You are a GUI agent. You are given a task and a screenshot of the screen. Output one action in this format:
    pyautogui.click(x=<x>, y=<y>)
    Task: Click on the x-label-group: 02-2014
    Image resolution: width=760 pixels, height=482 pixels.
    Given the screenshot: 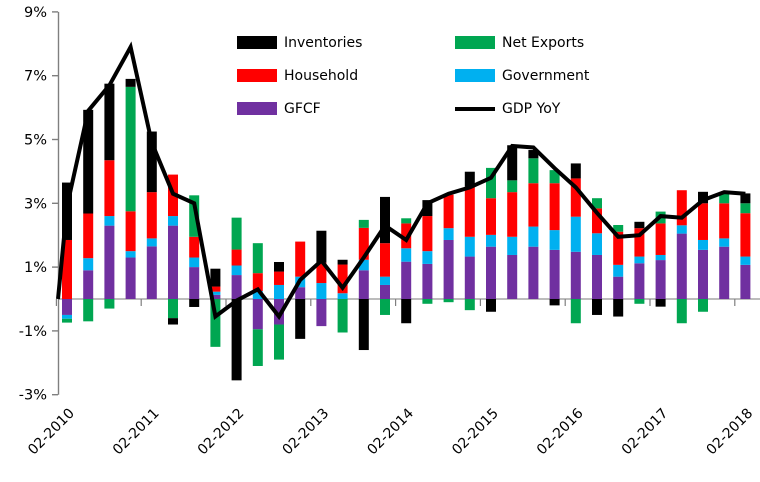 What is the action you would take?
    pyautogui.click(x=390, y=431)
    